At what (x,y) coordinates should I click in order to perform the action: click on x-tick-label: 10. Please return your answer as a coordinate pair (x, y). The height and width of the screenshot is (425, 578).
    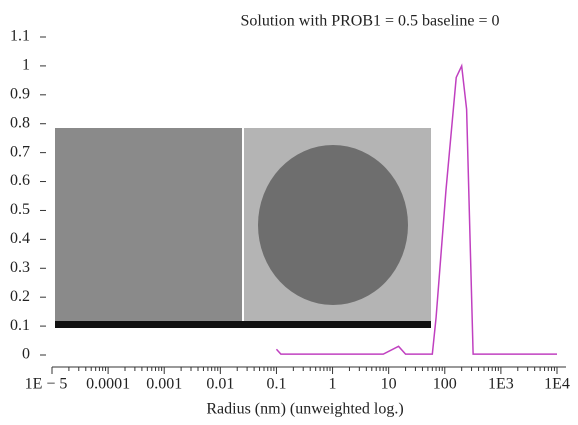
    Looking at the image, I should click on (389, 384).